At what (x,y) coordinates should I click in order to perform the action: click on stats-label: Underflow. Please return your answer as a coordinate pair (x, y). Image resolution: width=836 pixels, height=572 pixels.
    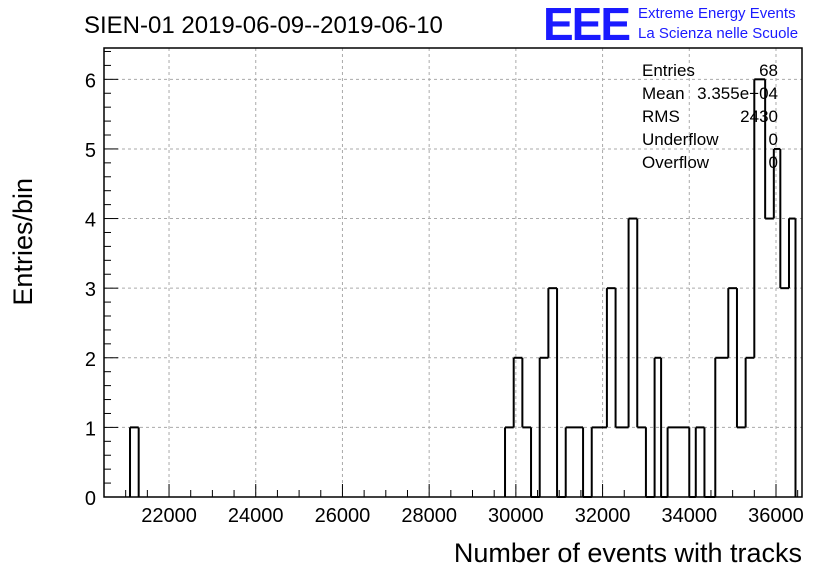
    Looking at the image, I should click on (680, 139).